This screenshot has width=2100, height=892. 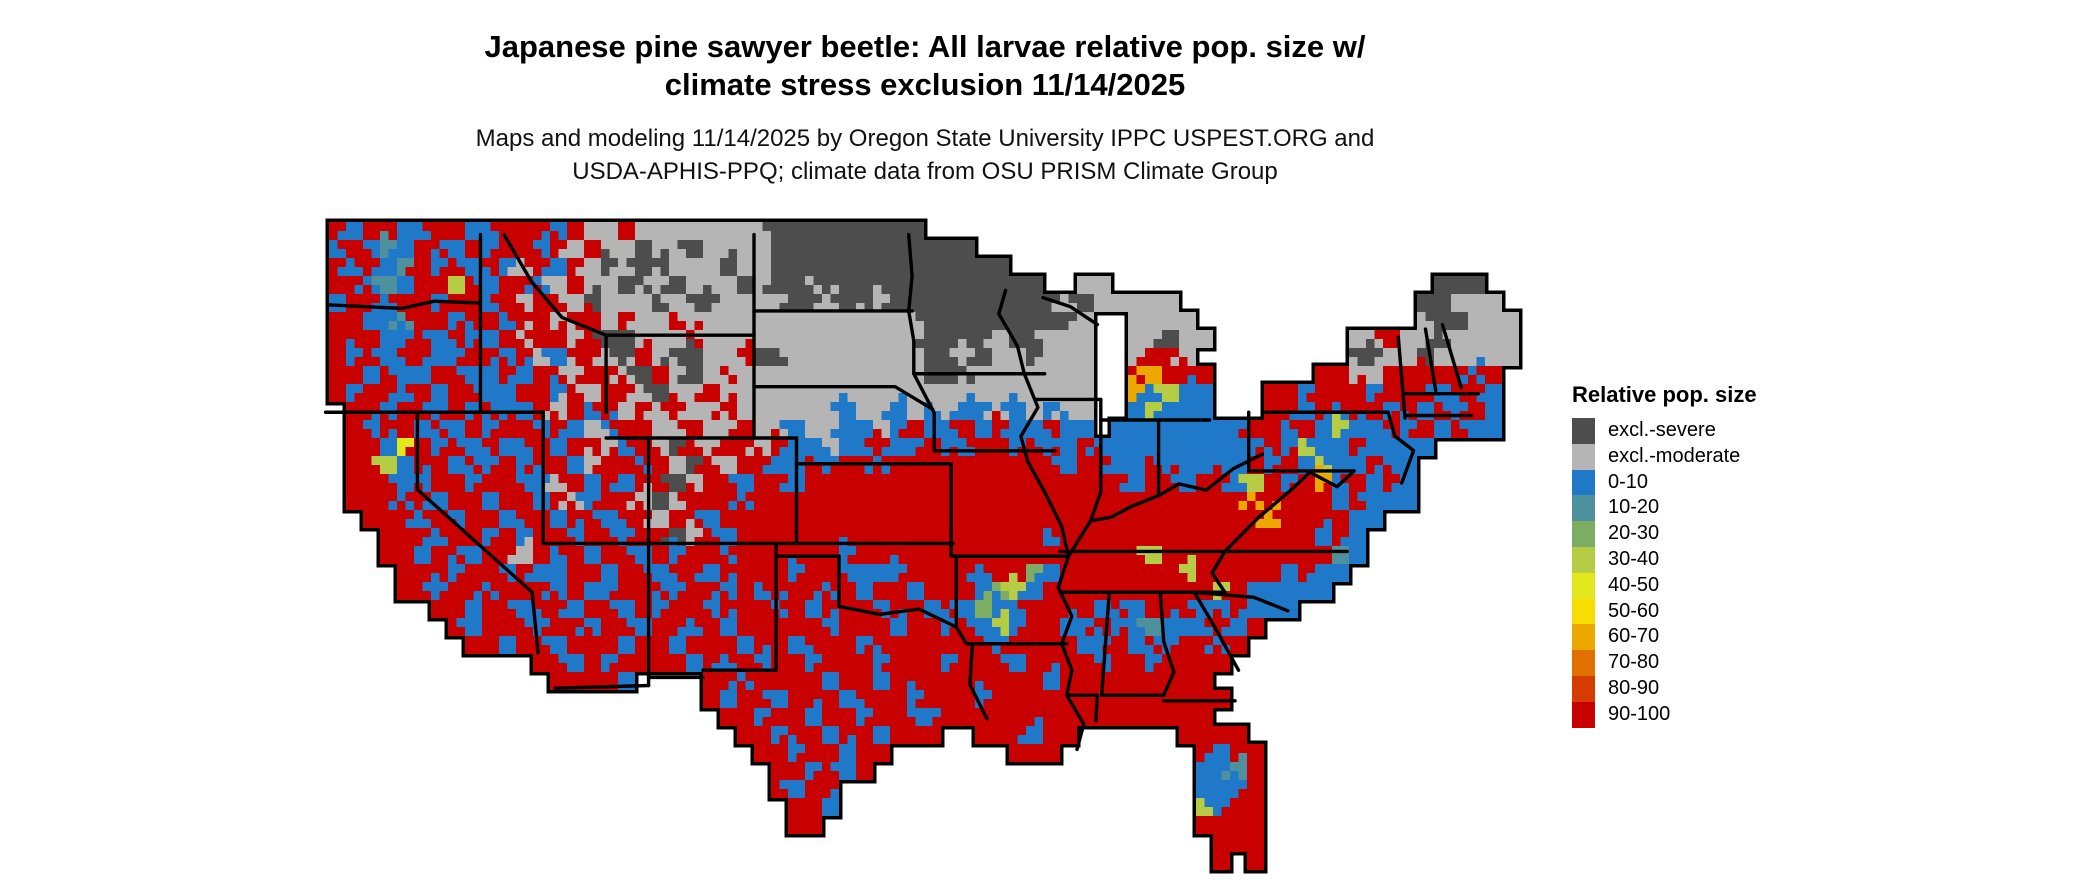 I want to click on legend-label: excl.-moderate, so click(x=1674, y=455).